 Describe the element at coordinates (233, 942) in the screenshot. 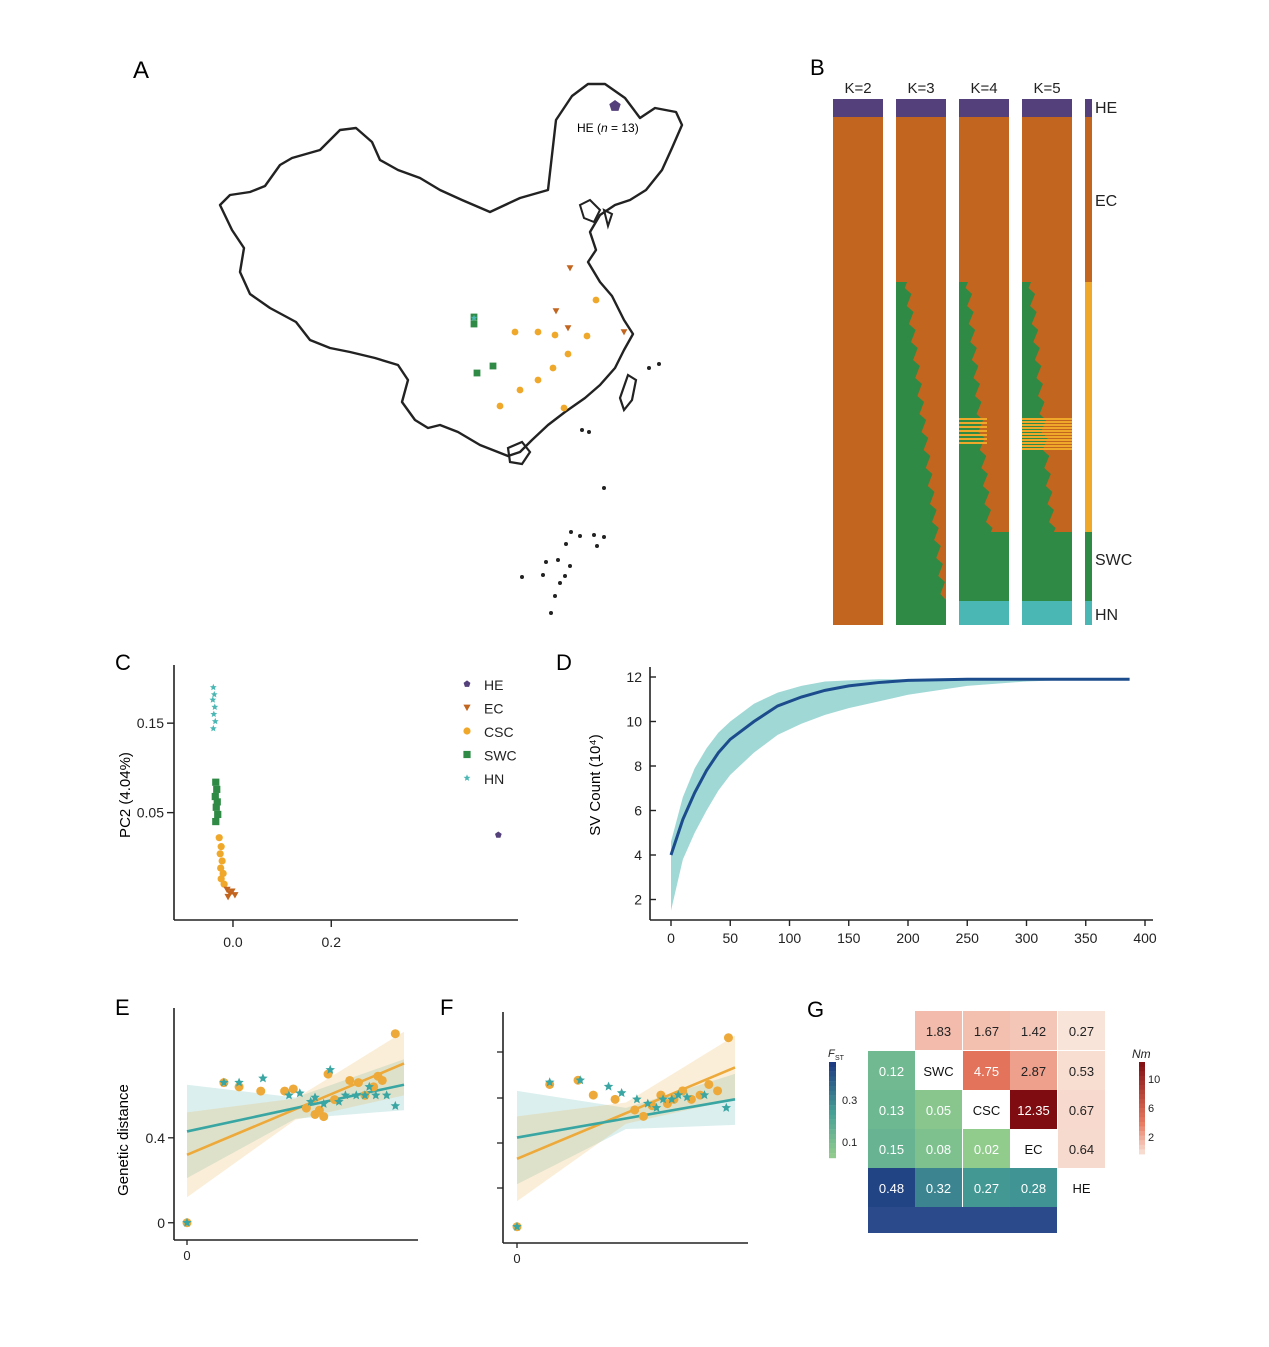

I see `pca-x-tick-label: 0.0` at that location.